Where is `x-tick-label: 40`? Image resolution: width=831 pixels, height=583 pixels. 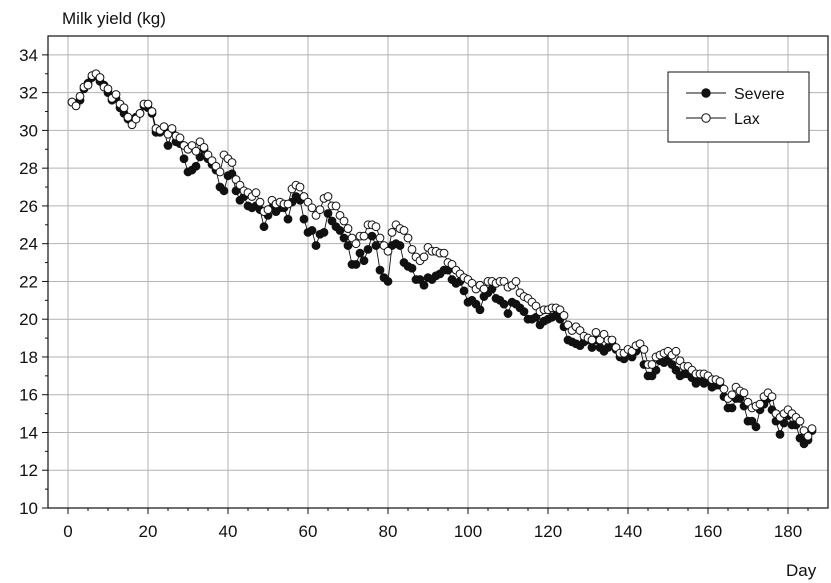 x-tick-label: 40 is located at coordinates (228, 531).